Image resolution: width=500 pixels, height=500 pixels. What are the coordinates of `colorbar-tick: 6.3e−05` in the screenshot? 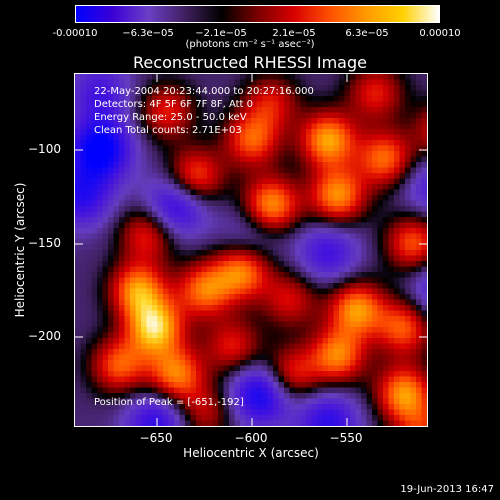 It's located at (367, 33).